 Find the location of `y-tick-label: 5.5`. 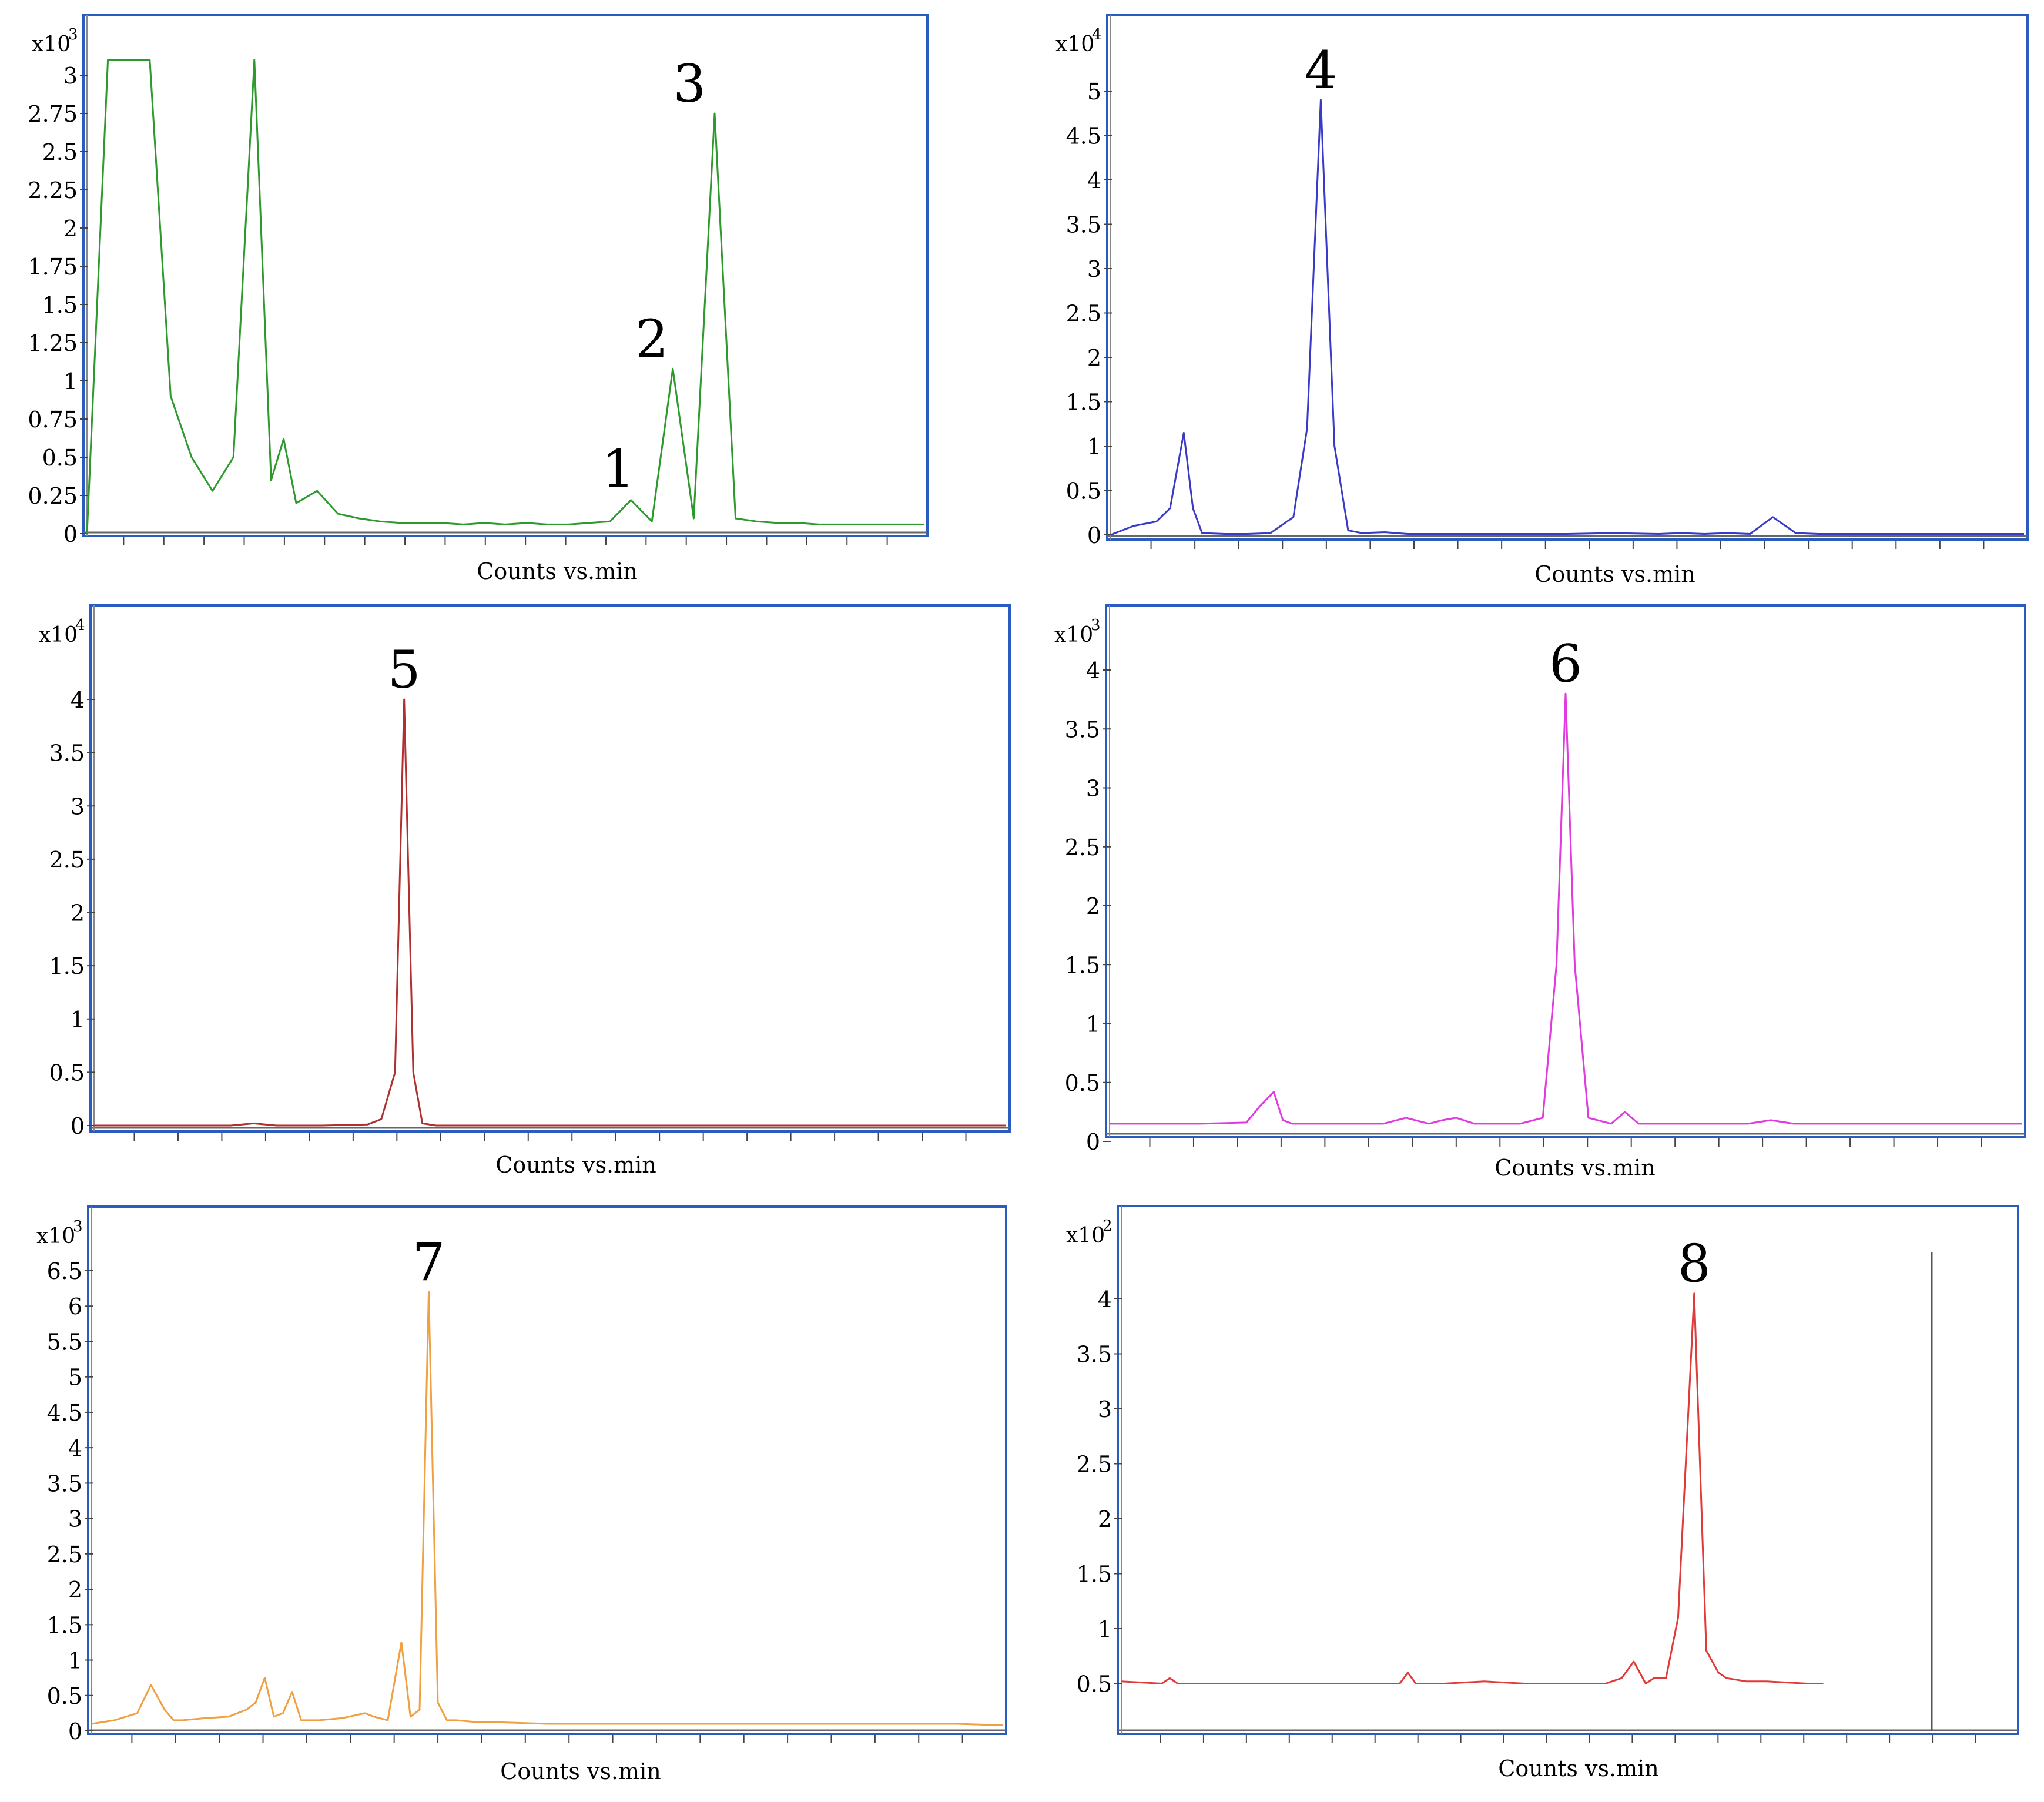

y-tick-label: 5.5 is located at coordinates (64, 1342).